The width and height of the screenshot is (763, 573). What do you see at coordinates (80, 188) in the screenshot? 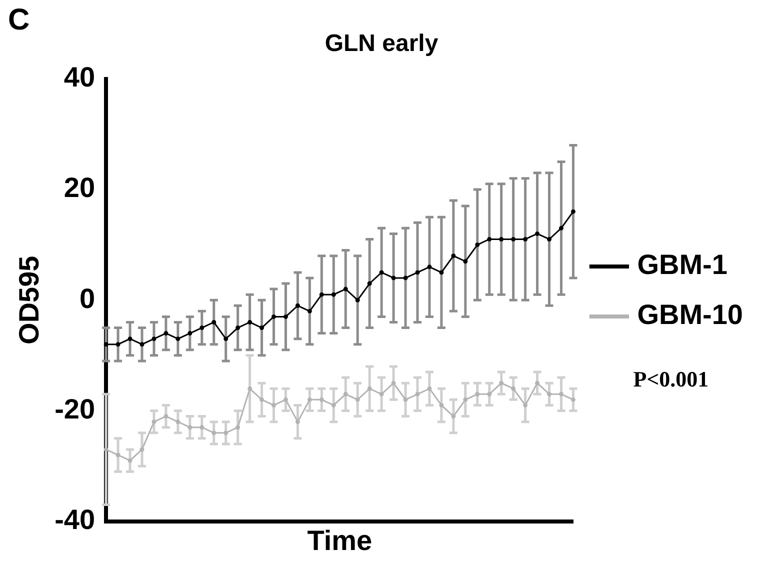
I see `y-tick-label: 20` at bounding box center [80, 188].